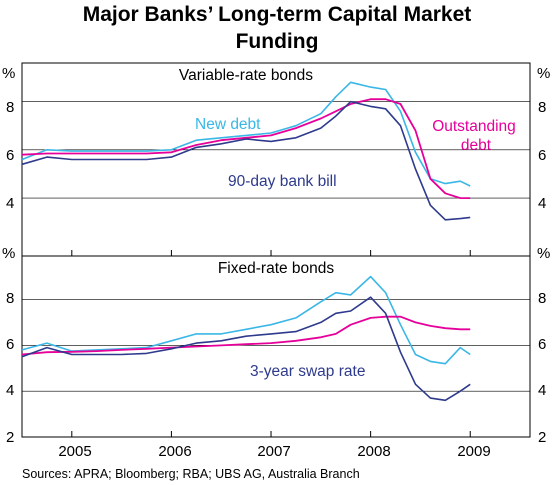 Image resolution: width=554 pixels, height=485 pixels. What do you see at coordinates (246, 335) in the screenshot?
I see `series-line-p1-outstanding-debt` at bounding box center [246, 335].